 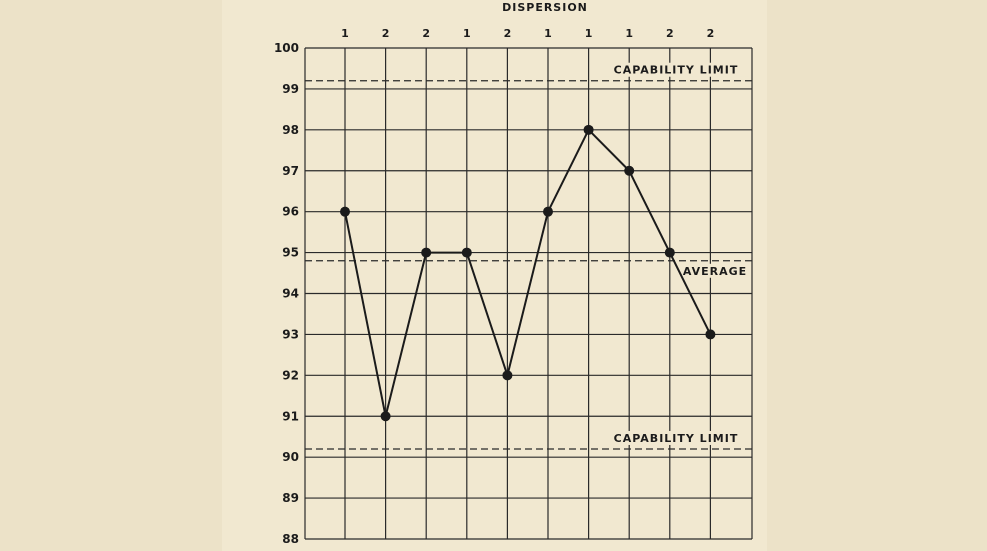 What do you see at coordinates (290, 130) in the screenshot?
I see `y-tick-label: 98` at bounding box center [290, 130].